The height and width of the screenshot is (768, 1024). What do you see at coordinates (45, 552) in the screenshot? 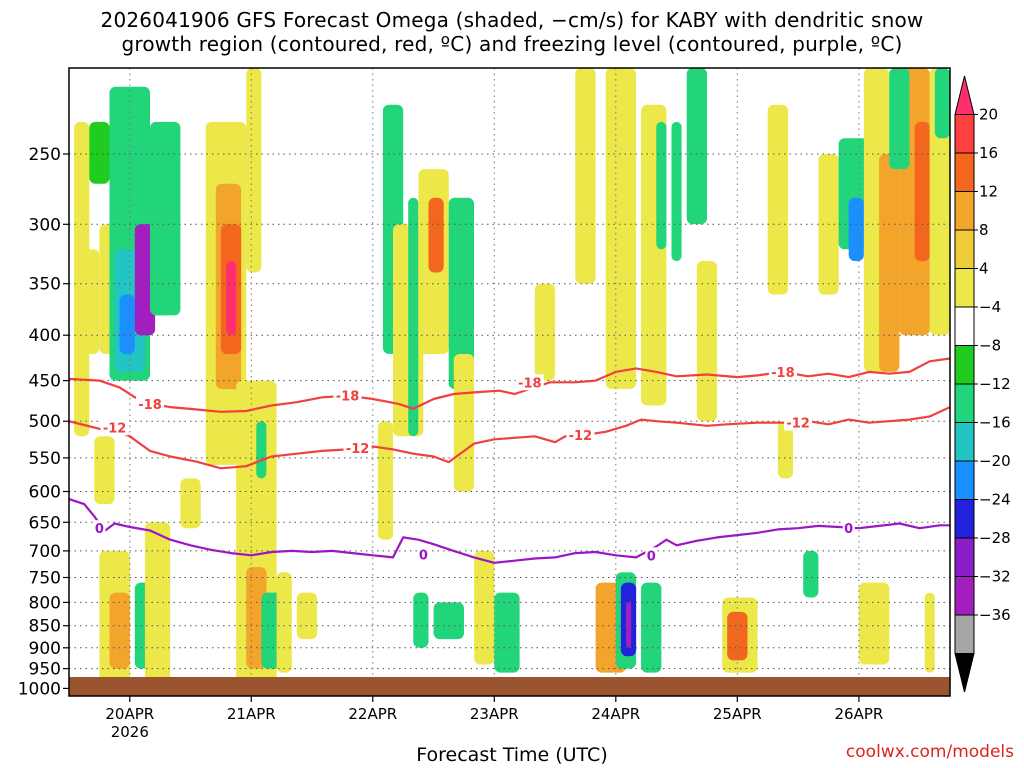
I see `y-tick-label-700: 700` at bounding box center [45, 552].